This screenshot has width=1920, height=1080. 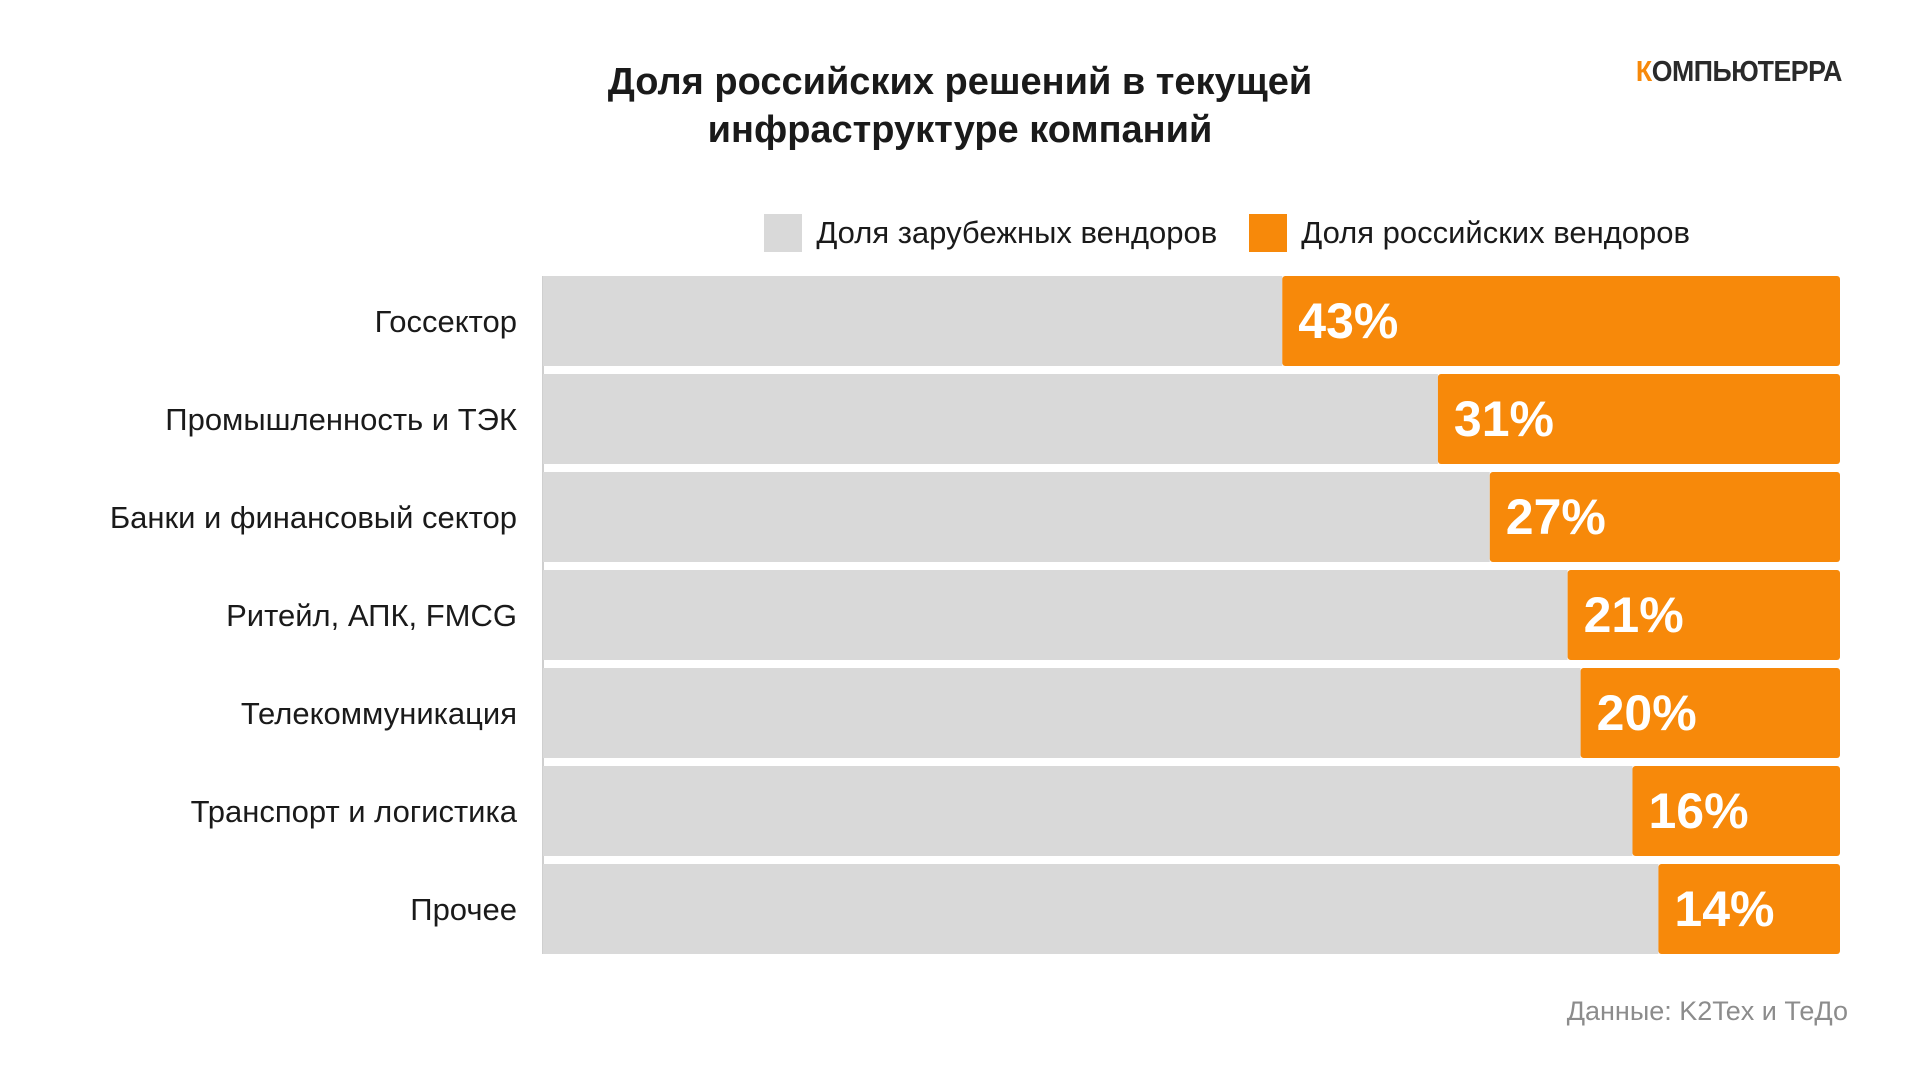 I want to click on legend-item-russian: Доля российских вендоров, so click(x=1469, y=233).